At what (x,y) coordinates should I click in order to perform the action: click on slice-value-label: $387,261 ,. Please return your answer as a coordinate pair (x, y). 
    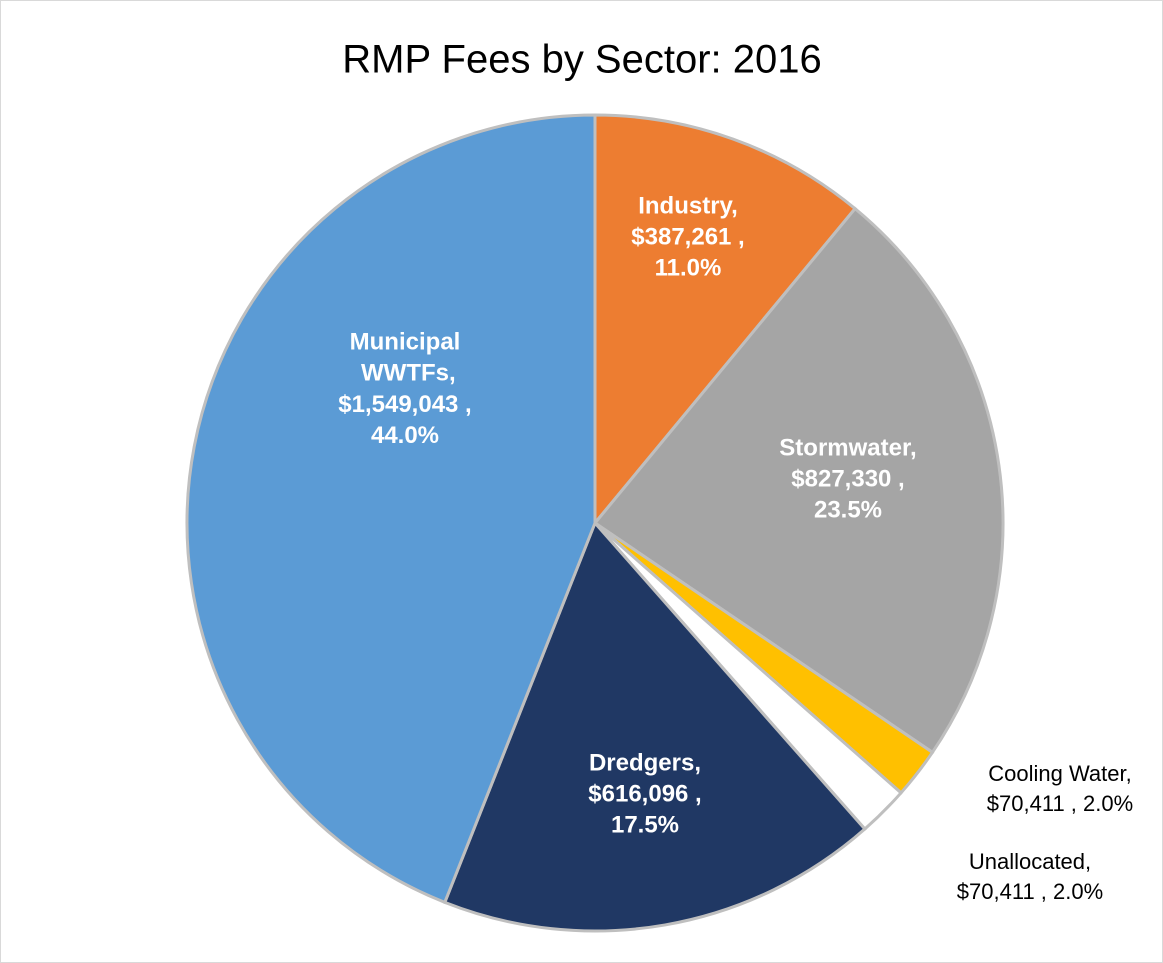
    Looking at the image, I should click on (687, 236).